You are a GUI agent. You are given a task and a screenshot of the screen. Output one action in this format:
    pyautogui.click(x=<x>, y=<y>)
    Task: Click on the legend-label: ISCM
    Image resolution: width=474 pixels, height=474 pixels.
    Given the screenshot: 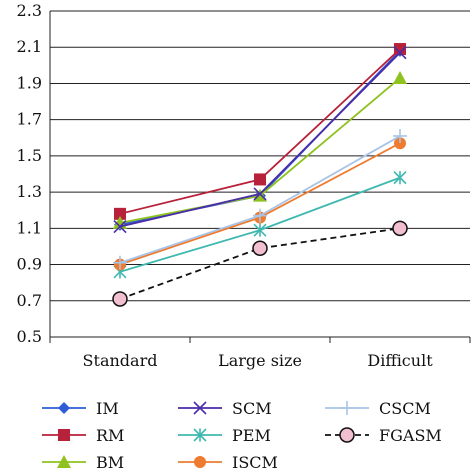 What is the action you would take?
    pyautogui.click(x=255, y=462)
    